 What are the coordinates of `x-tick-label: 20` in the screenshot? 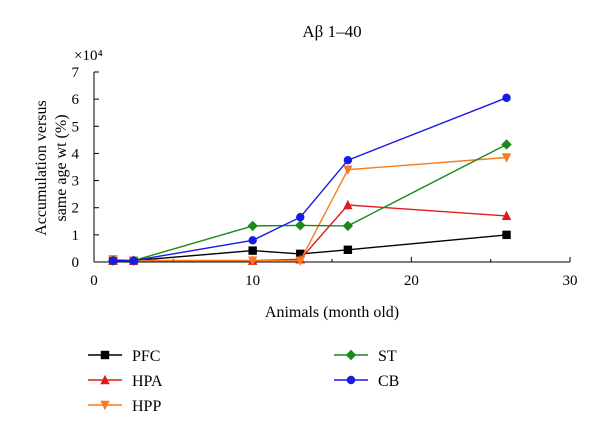 It's located at (411, 281).